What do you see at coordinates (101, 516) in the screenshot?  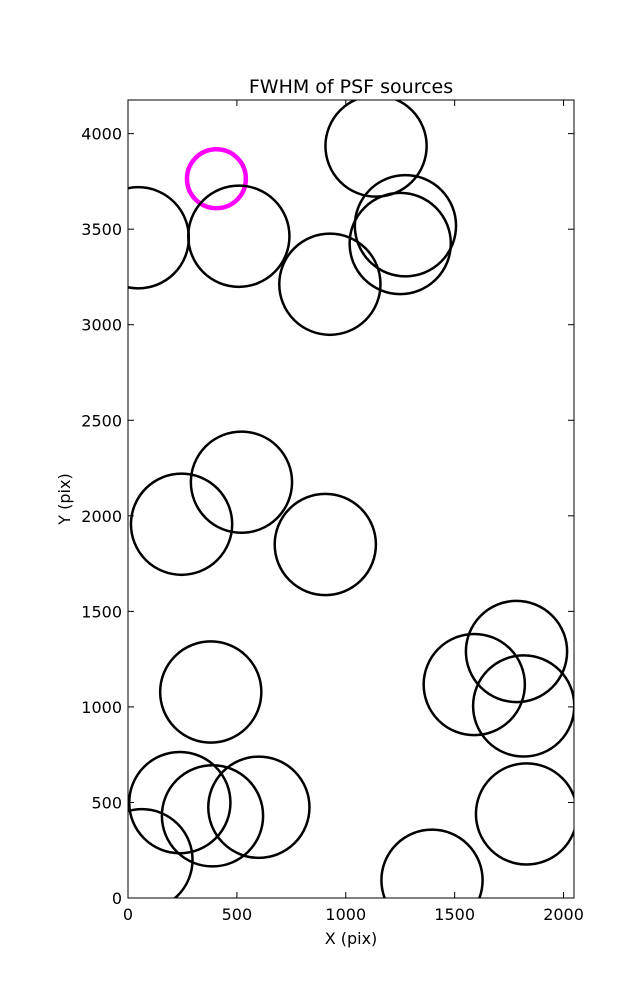 I see `y-tick-label: 2000` at bounding box center [101, 516].